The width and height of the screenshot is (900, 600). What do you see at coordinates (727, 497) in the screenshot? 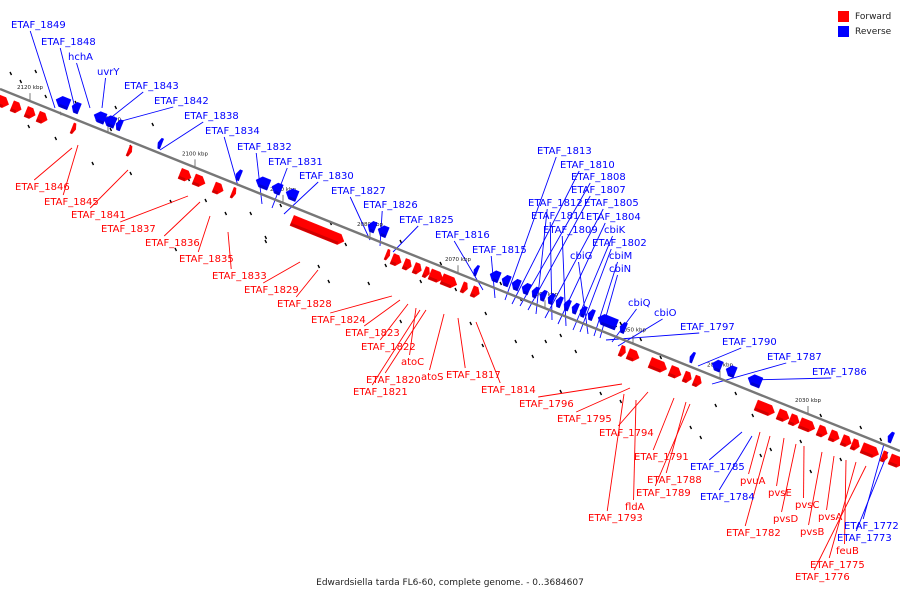
I see `reverse-gene-label: ETAF_1784` at bounding box center [727, 497].